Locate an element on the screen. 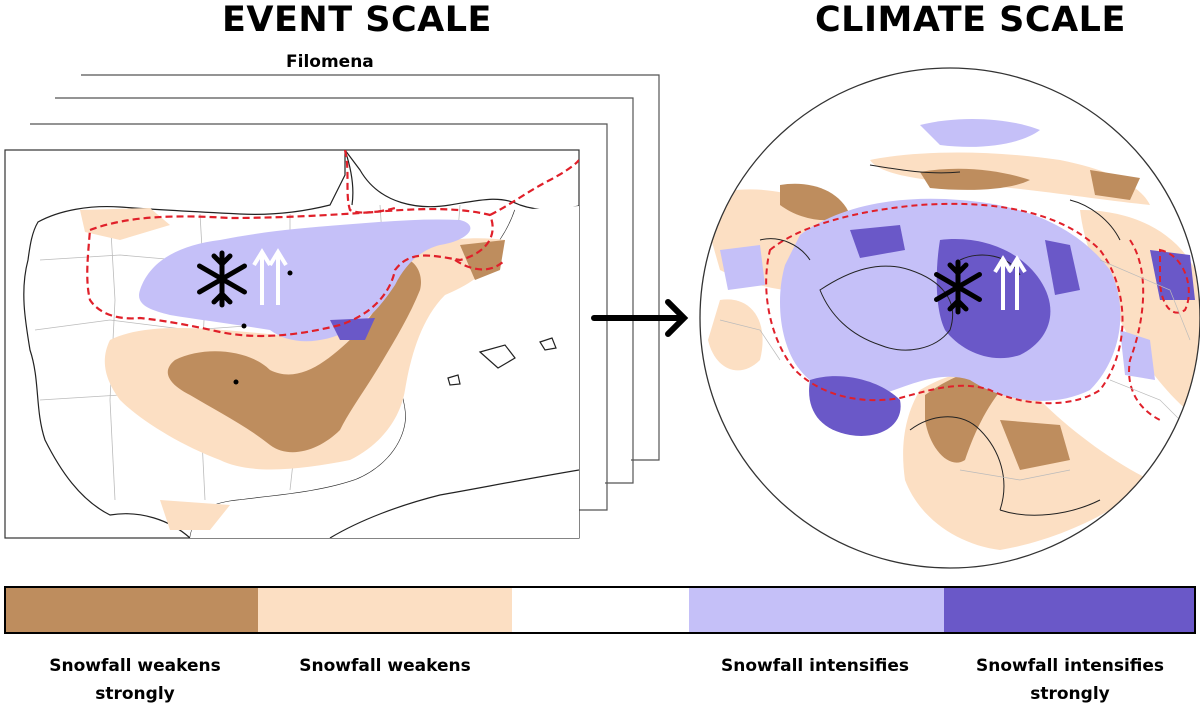  legend-swatch-intensify is located at coordinates (816, 610).